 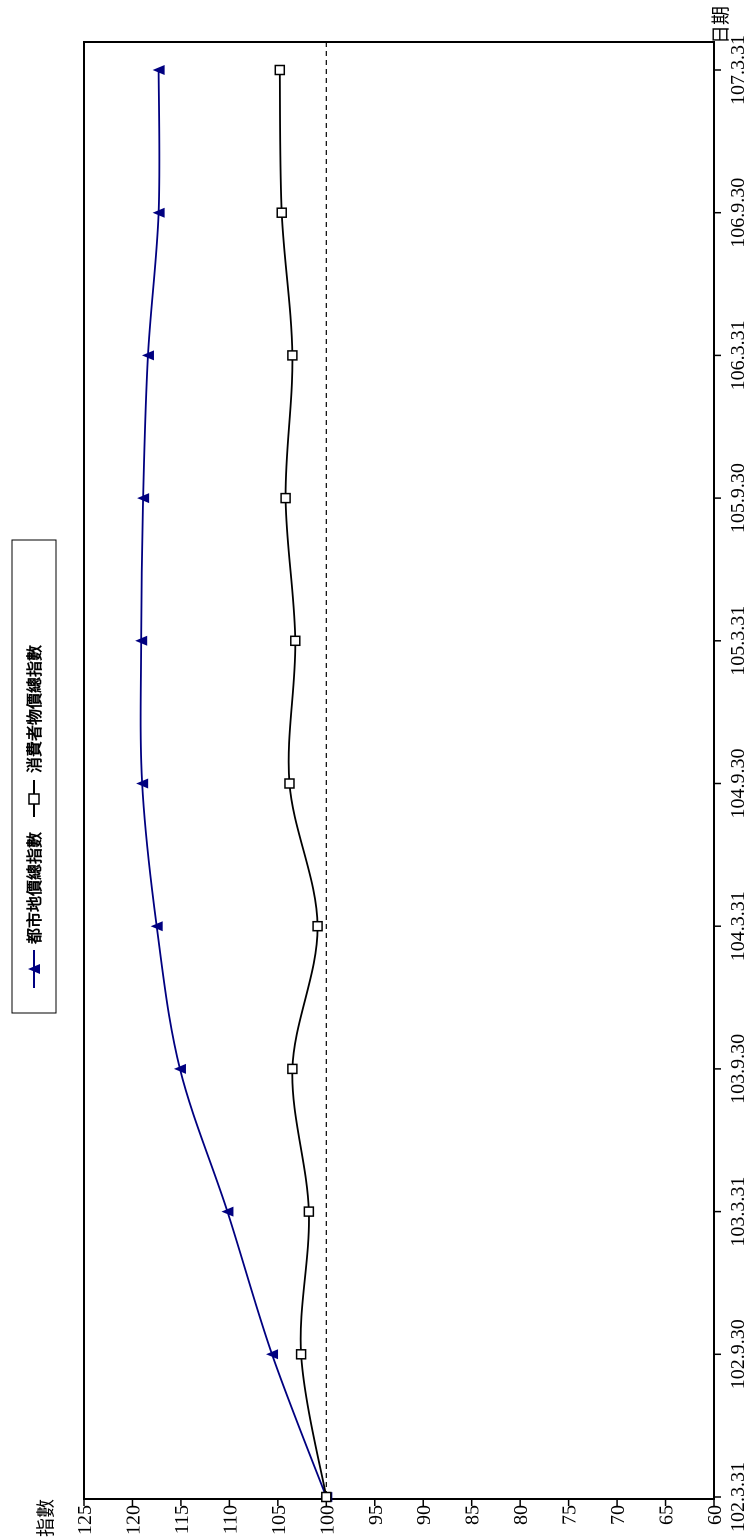 What do you see at coordinates (715, 1515) in the screenshot?
I see `y-tick-label: 60` at bounding box center [715, 1515].